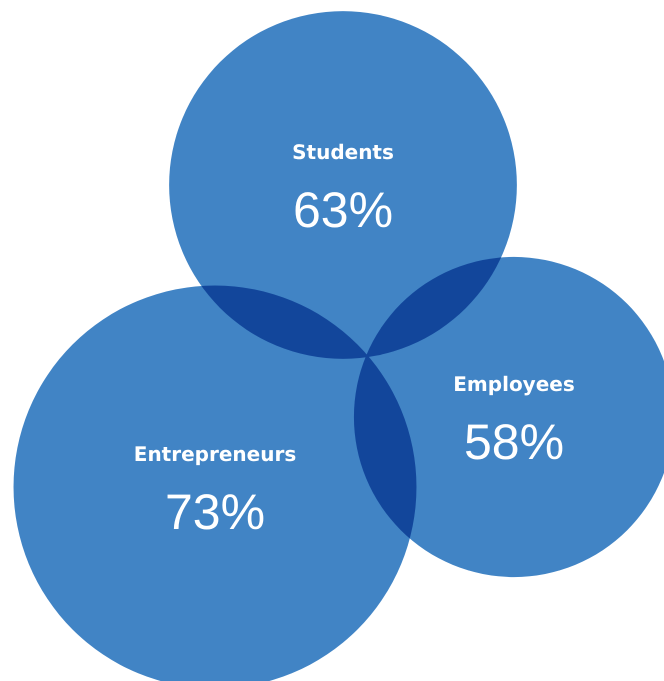 The width and height of the screenshot is (664, 681). What do you see at coordinates (343, 152) in the screenshot?
I see `category-label: Students` at bounding box center [343, 152].